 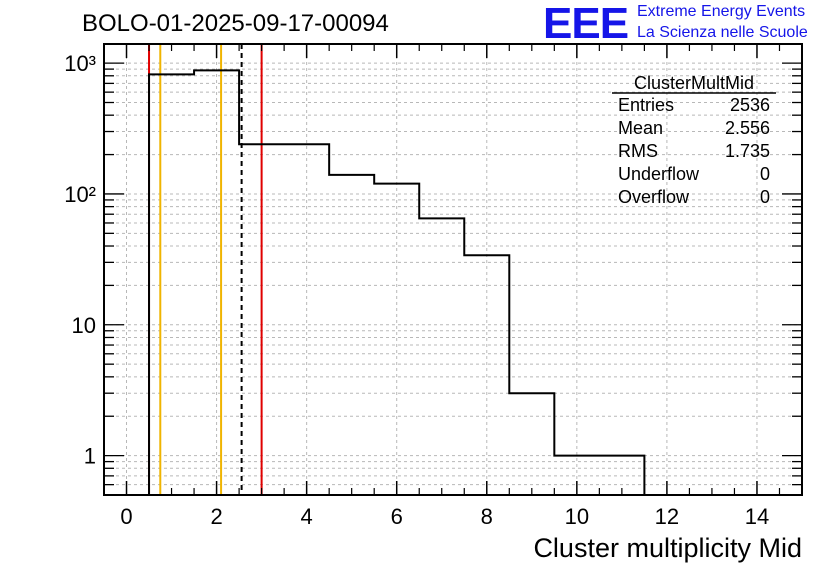 I want to click on y-tick-label: 10, so click(x=84, y=325).